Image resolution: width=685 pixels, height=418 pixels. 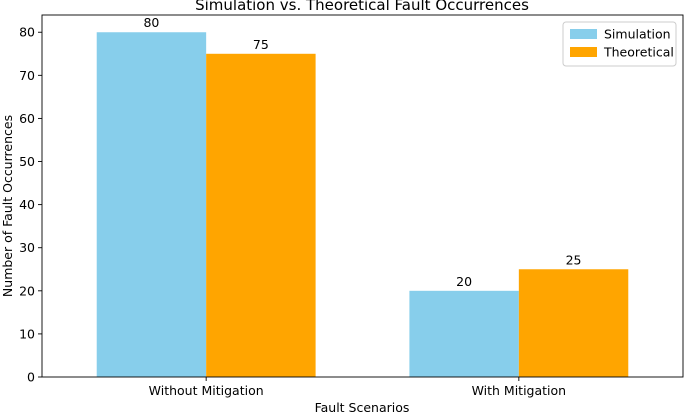 What do you see at coordinates (27, 290) in the screenshot?
I see `y-tick-label-2: 20` at bounding box center [27, 290].